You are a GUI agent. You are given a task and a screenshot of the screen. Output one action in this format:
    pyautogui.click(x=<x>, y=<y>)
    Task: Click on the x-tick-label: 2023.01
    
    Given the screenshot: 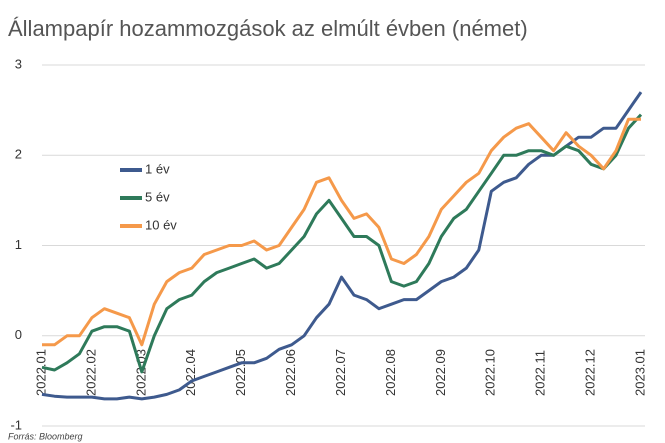 What is the action you would take?
    pyautogui.click(x=639, y=372)
    